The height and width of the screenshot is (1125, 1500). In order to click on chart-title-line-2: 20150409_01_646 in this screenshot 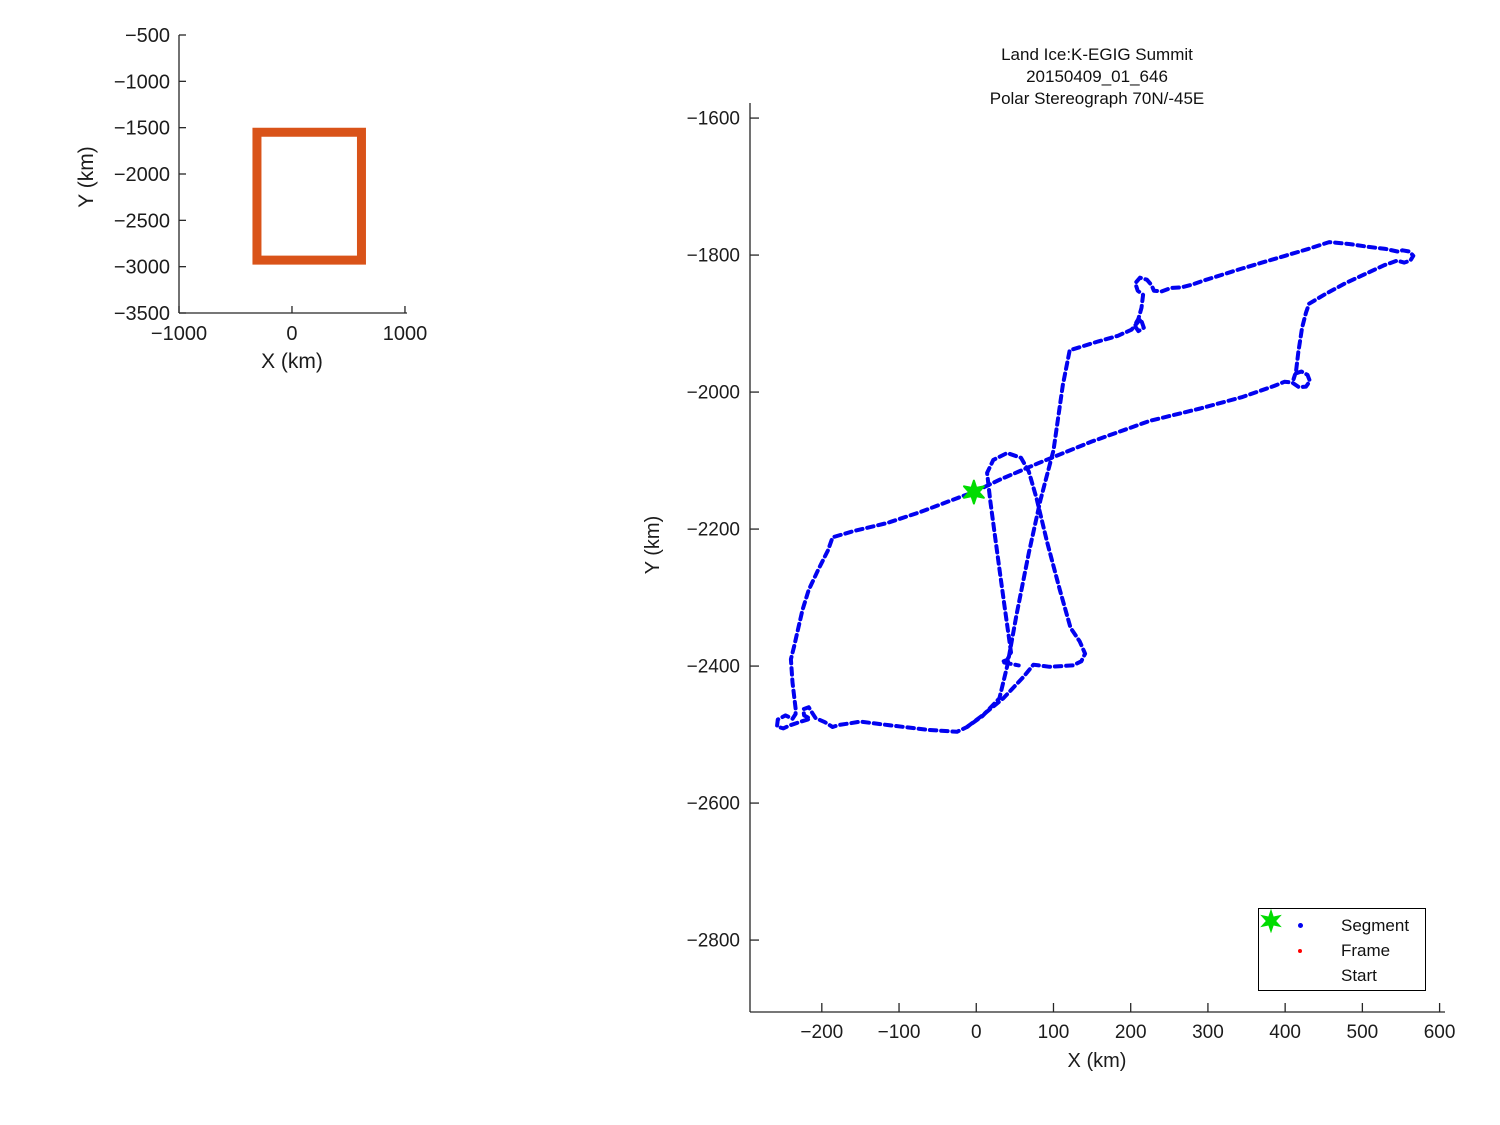, I will do `click(1097, 76)`.